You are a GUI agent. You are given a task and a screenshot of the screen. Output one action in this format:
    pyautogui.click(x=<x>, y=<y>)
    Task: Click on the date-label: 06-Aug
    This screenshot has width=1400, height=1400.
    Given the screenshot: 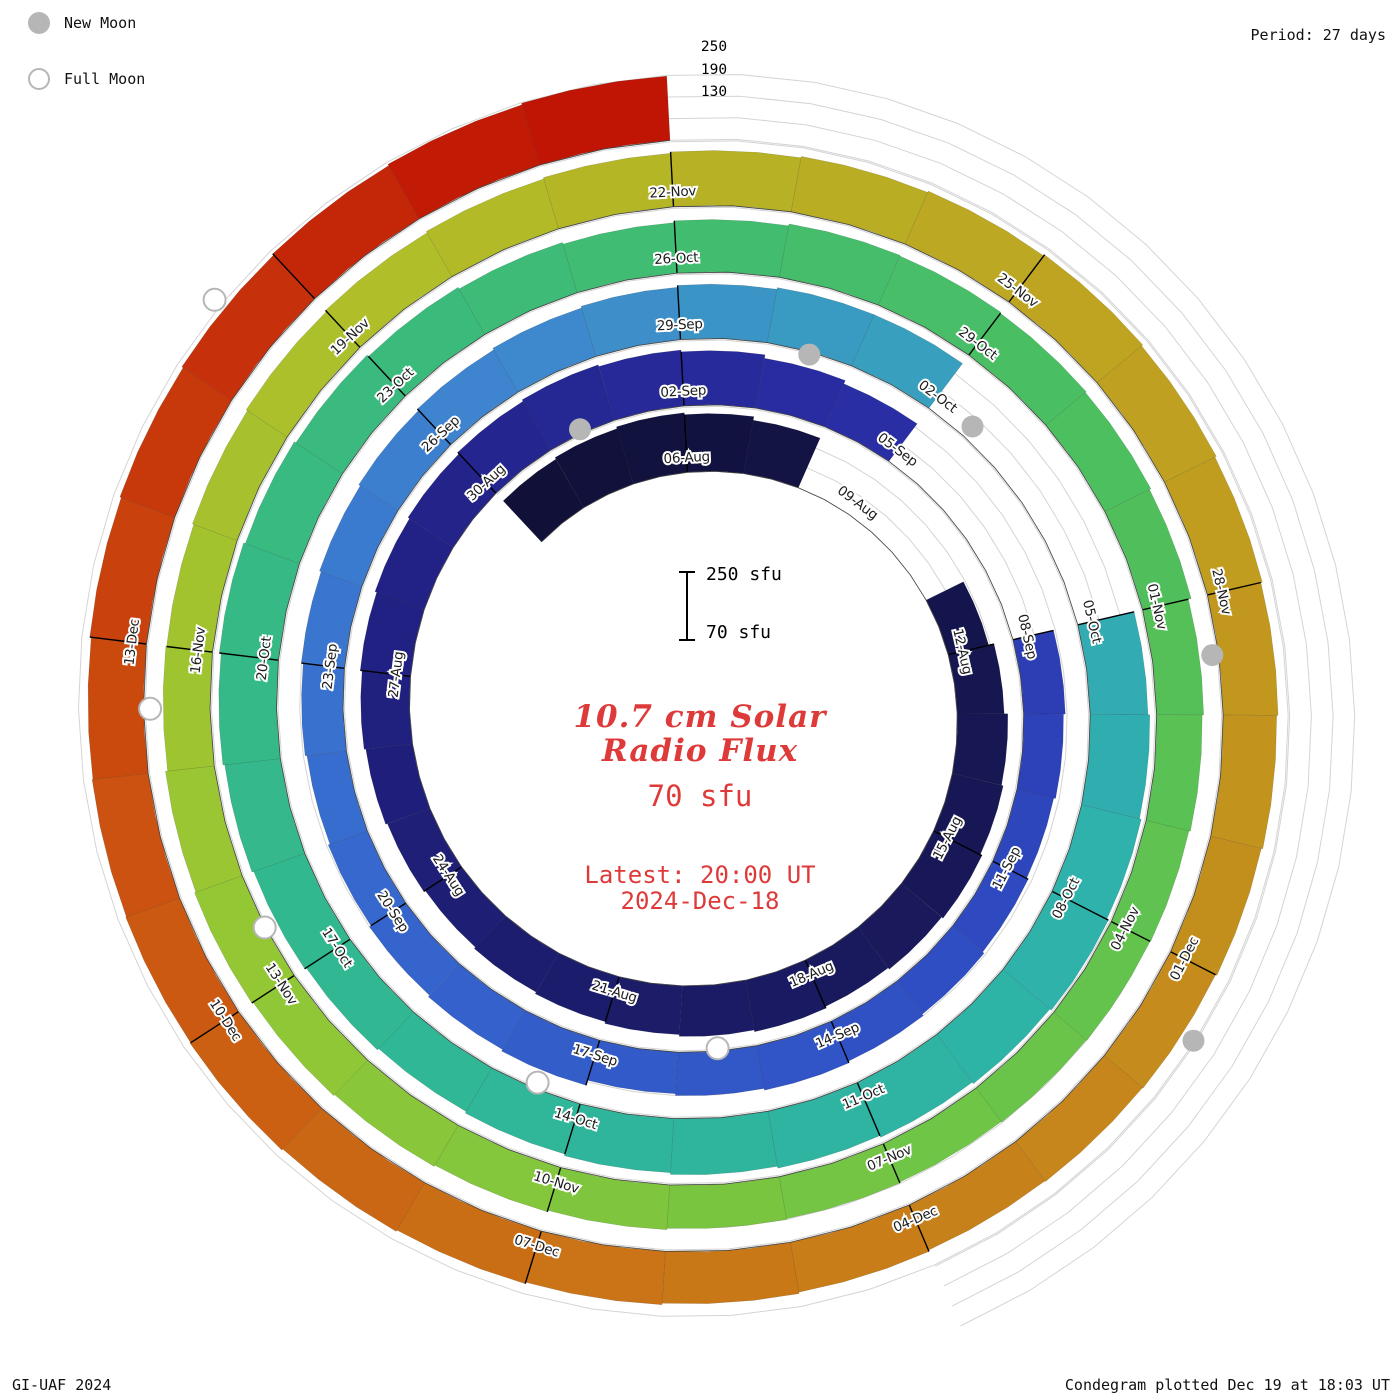 What is the action you would take?
    pyautogui.click(x=686, y=458)
    